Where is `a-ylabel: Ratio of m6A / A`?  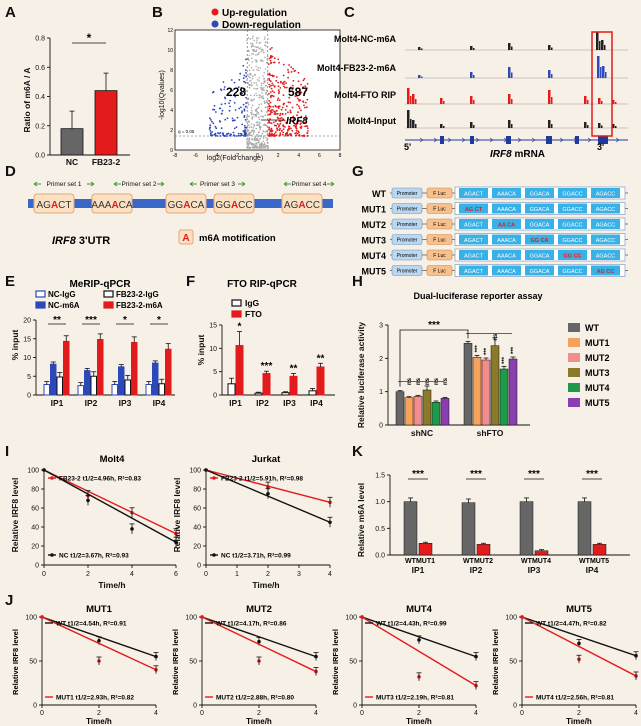 a-ylabel: Ratio of m6A / A is located at coordinates (27, 99).